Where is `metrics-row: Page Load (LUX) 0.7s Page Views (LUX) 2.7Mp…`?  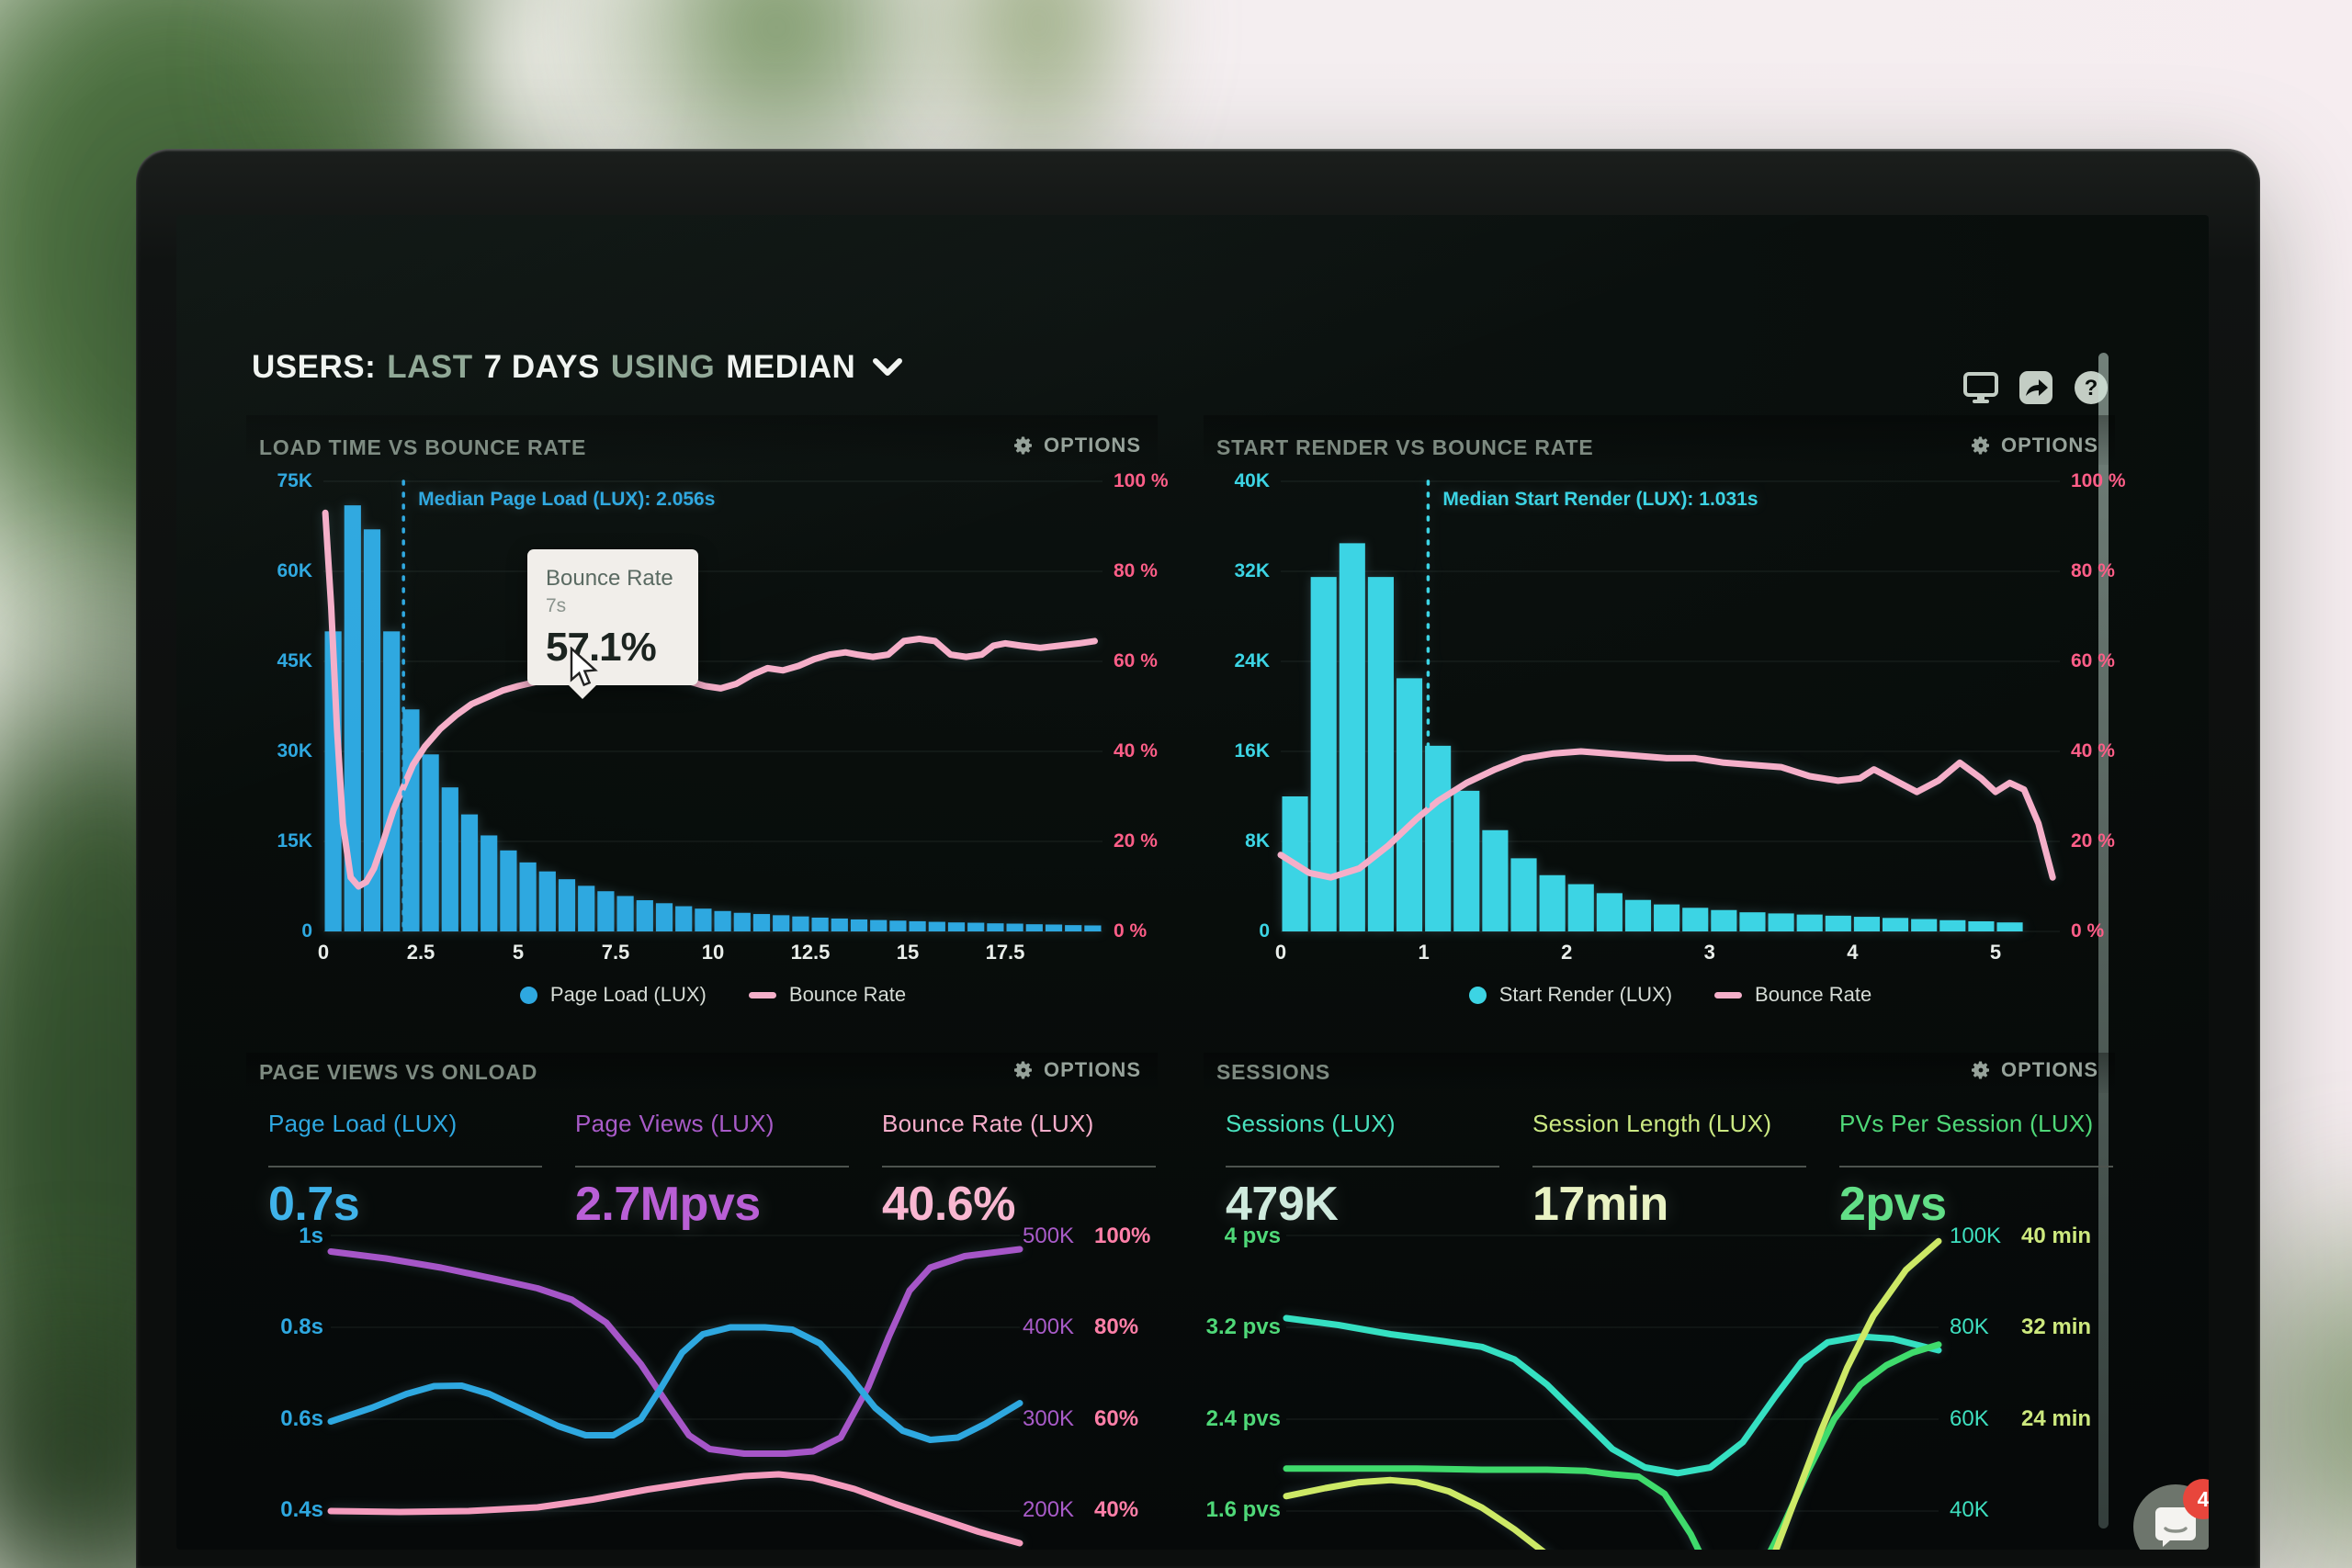
metrics-row: Page Load (LUX) 0.7s Page Views (LUX) 2.7Mp… is located at coordinates (713, 1171).